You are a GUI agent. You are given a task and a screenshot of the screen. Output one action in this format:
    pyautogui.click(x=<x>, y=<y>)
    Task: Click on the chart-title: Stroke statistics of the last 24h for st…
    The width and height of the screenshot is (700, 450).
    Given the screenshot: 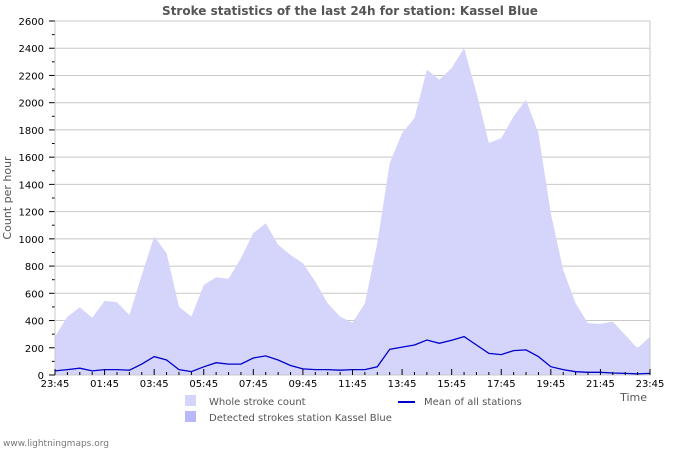 What is the action you would take?
    pyautogui.click(x=350, y=11)
    